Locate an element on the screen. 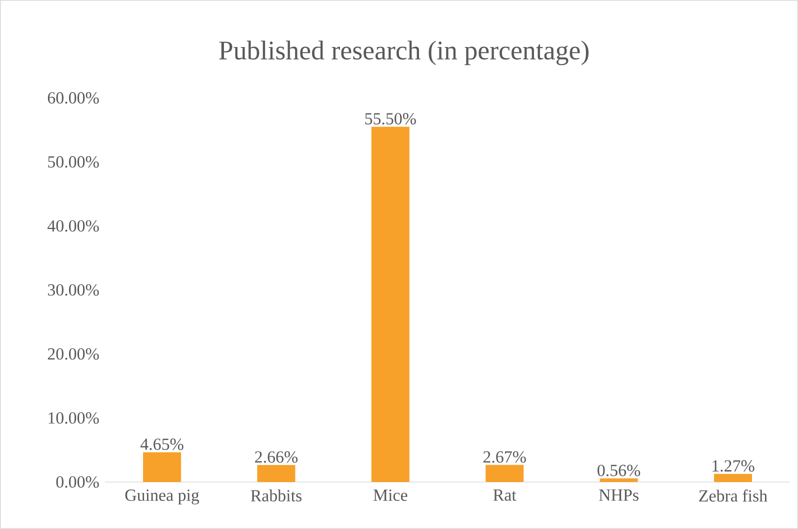 This screenshot has height=529, width=798. y-tick-label: 30.00% is located at coordinates (73, 290).